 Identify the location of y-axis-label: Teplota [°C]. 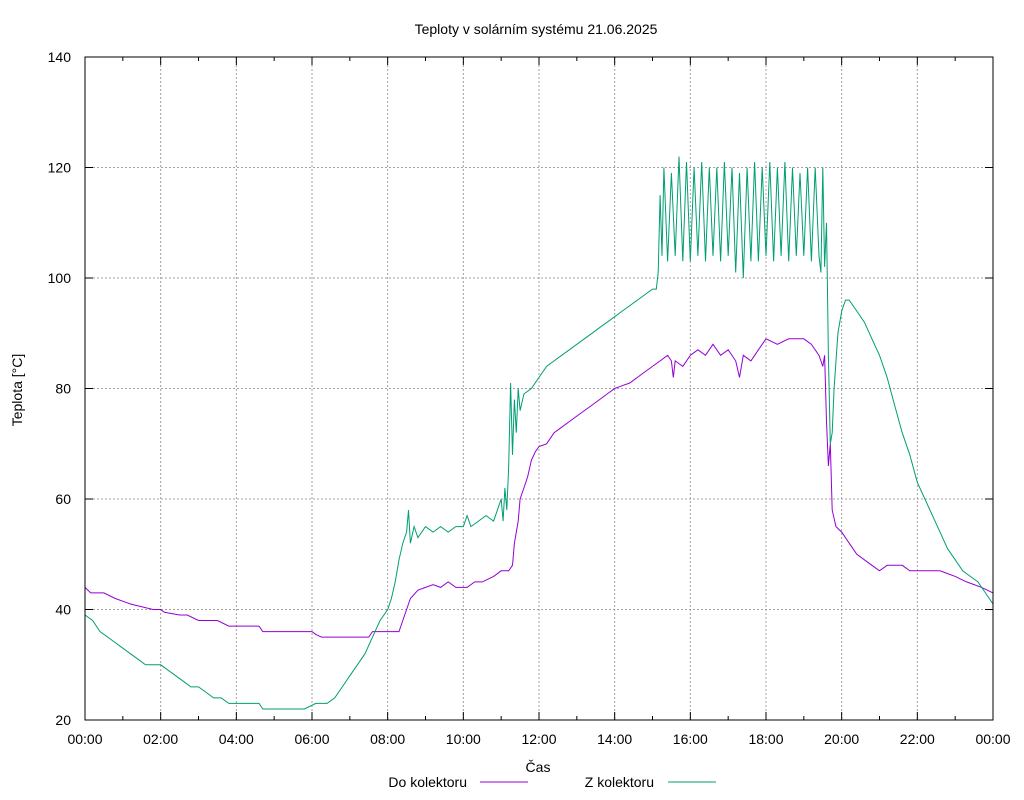
(17, 390).